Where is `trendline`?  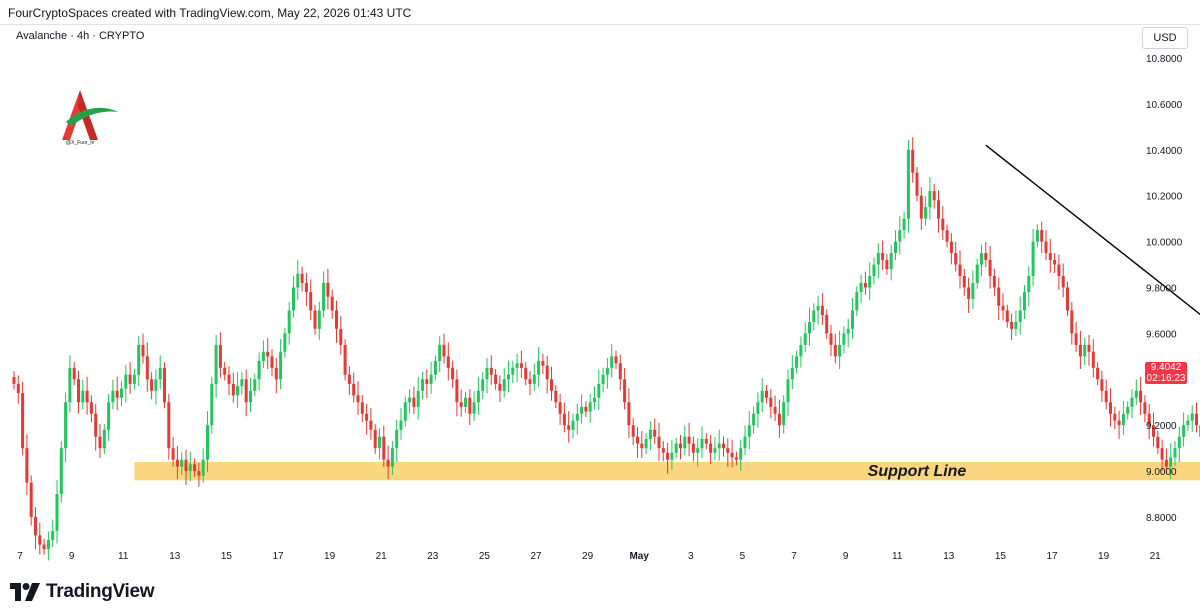
trendline is located at coordinates (1092, 265).